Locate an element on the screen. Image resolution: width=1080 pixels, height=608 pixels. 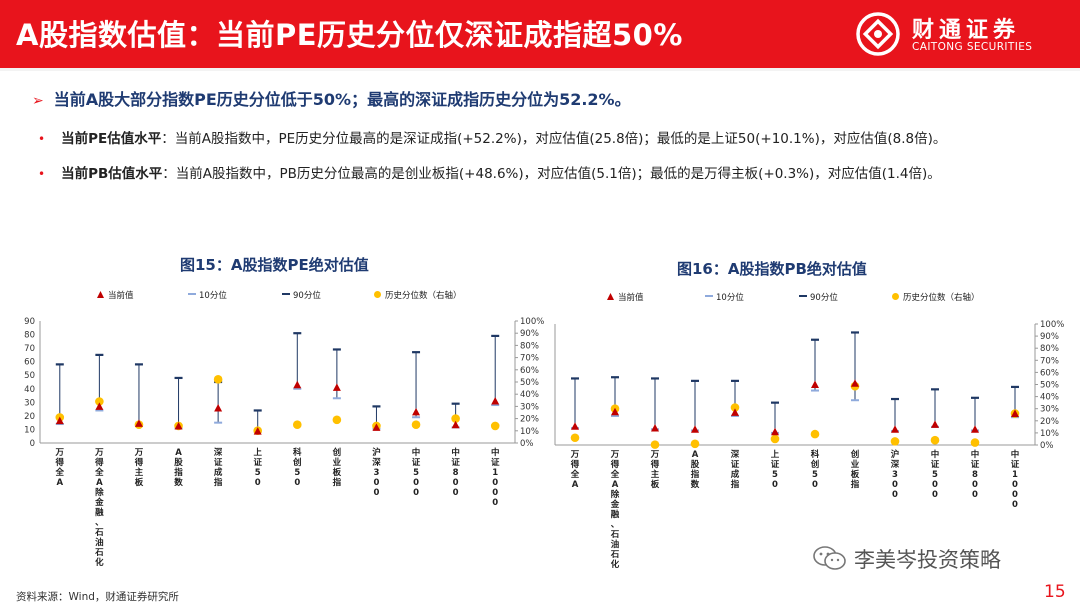
y-right-tick-label: 0% is located at coordinates (527, 444).